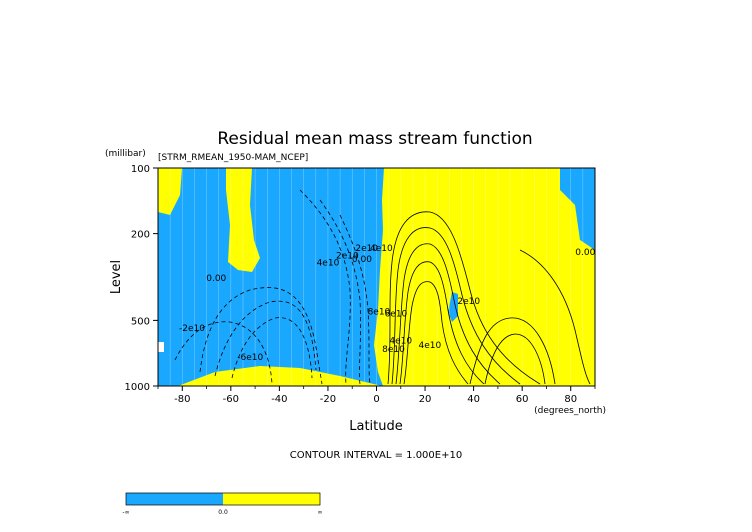 The image size is (752, 532). I want to click on x-axis-ticks: -80 -60 -40 -20 0 20 40 60 80, so click(376, 395).